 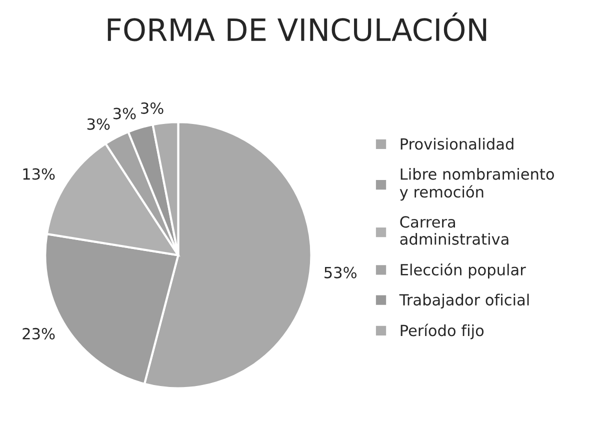 What do you see at coordinates (442, 332) in the screenshot?
I see `legend-label: Período fijo` at bounding box center [442, 332].